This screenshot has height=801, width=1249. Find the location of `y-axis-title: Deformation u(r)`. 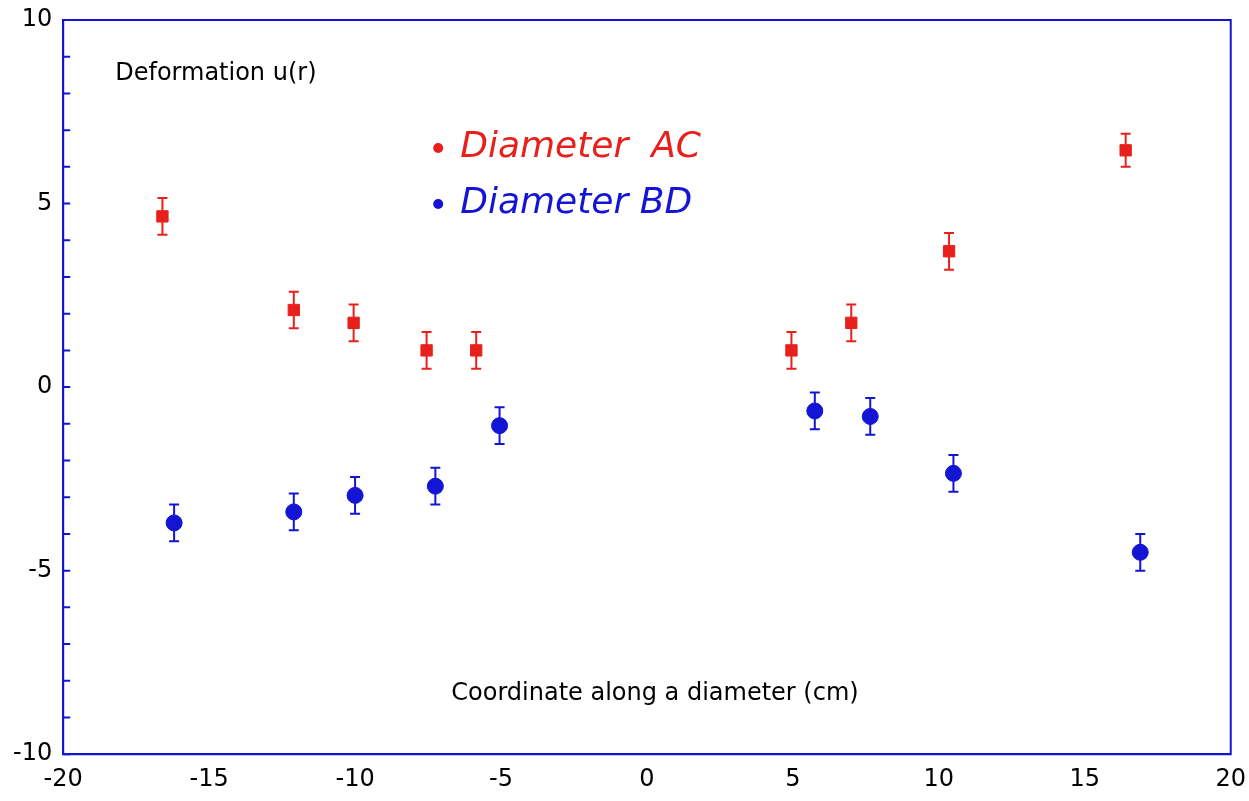

y-axis-title: Deformation u(r) is located at coordinates (216, 72).